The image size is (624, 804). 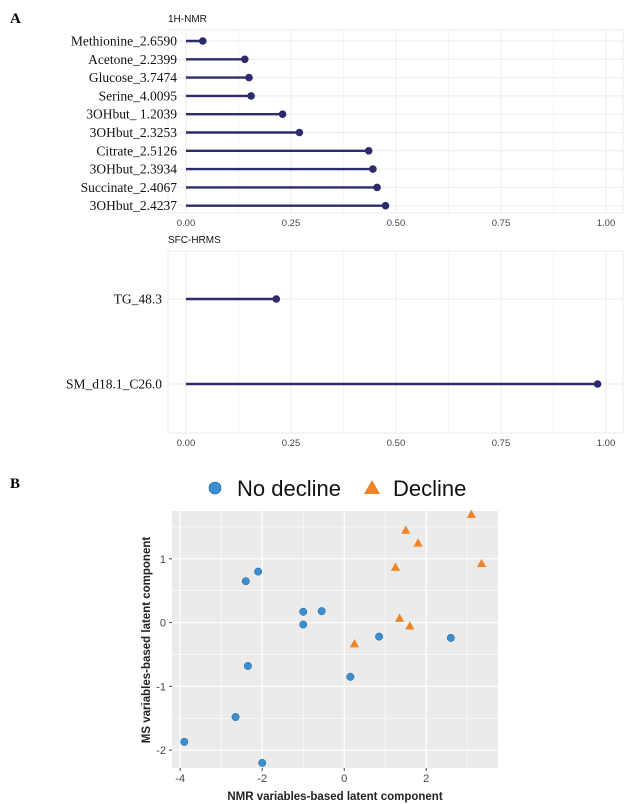 I want to click on category-label: Citrate_2.5126, so click(x=136, y=150).